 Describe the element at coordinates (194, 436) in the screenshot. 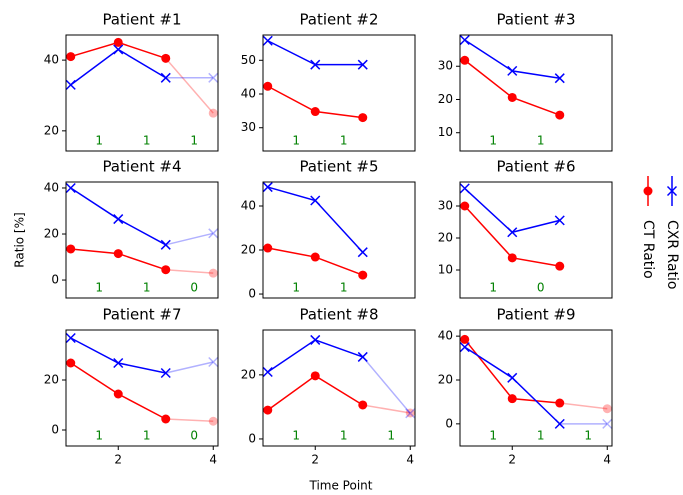

I see `annotation: 0` at that location.